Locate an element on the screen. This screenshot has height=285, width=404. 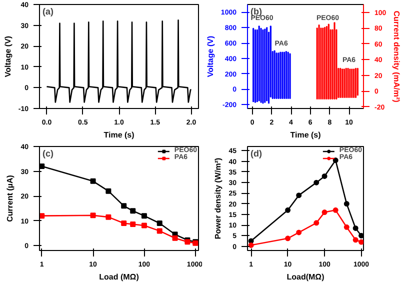
chart-title: (b) is located at coordinates (256, 11).